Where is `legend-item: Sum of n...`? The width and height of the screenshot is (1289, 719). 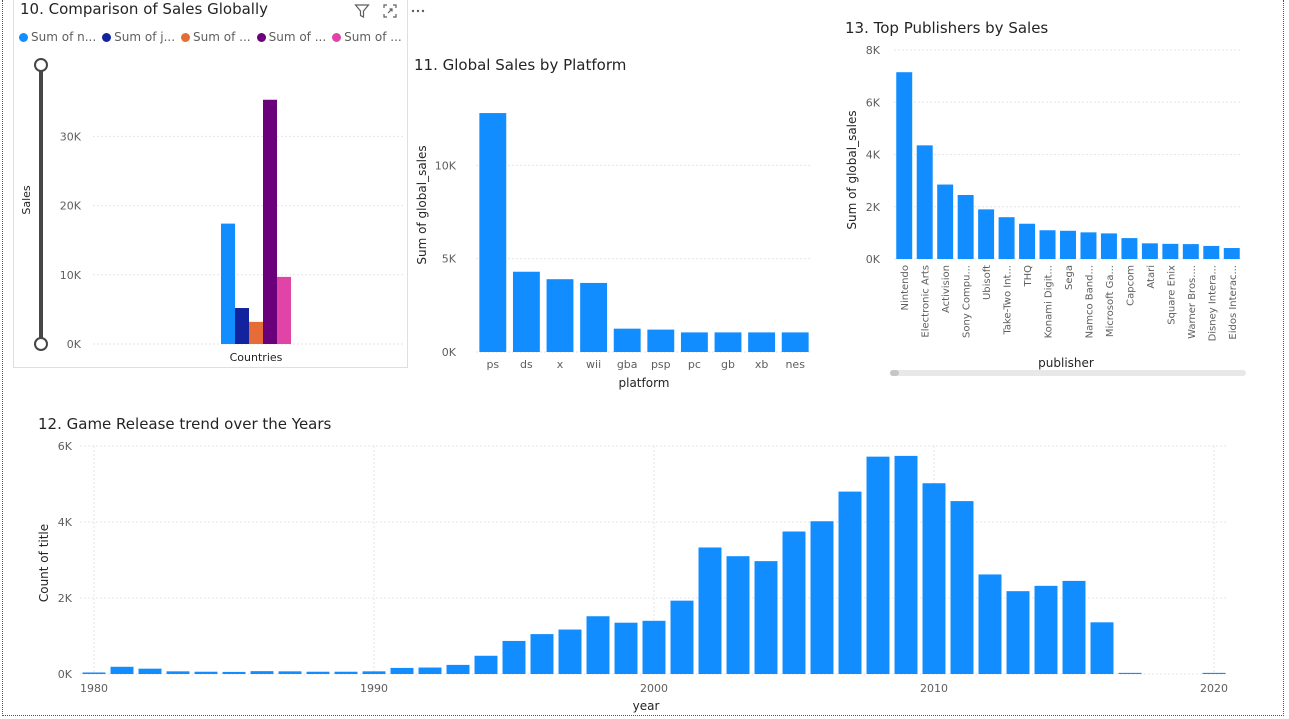 legend-item: Sum of n... is located at coordinates (57, 37).